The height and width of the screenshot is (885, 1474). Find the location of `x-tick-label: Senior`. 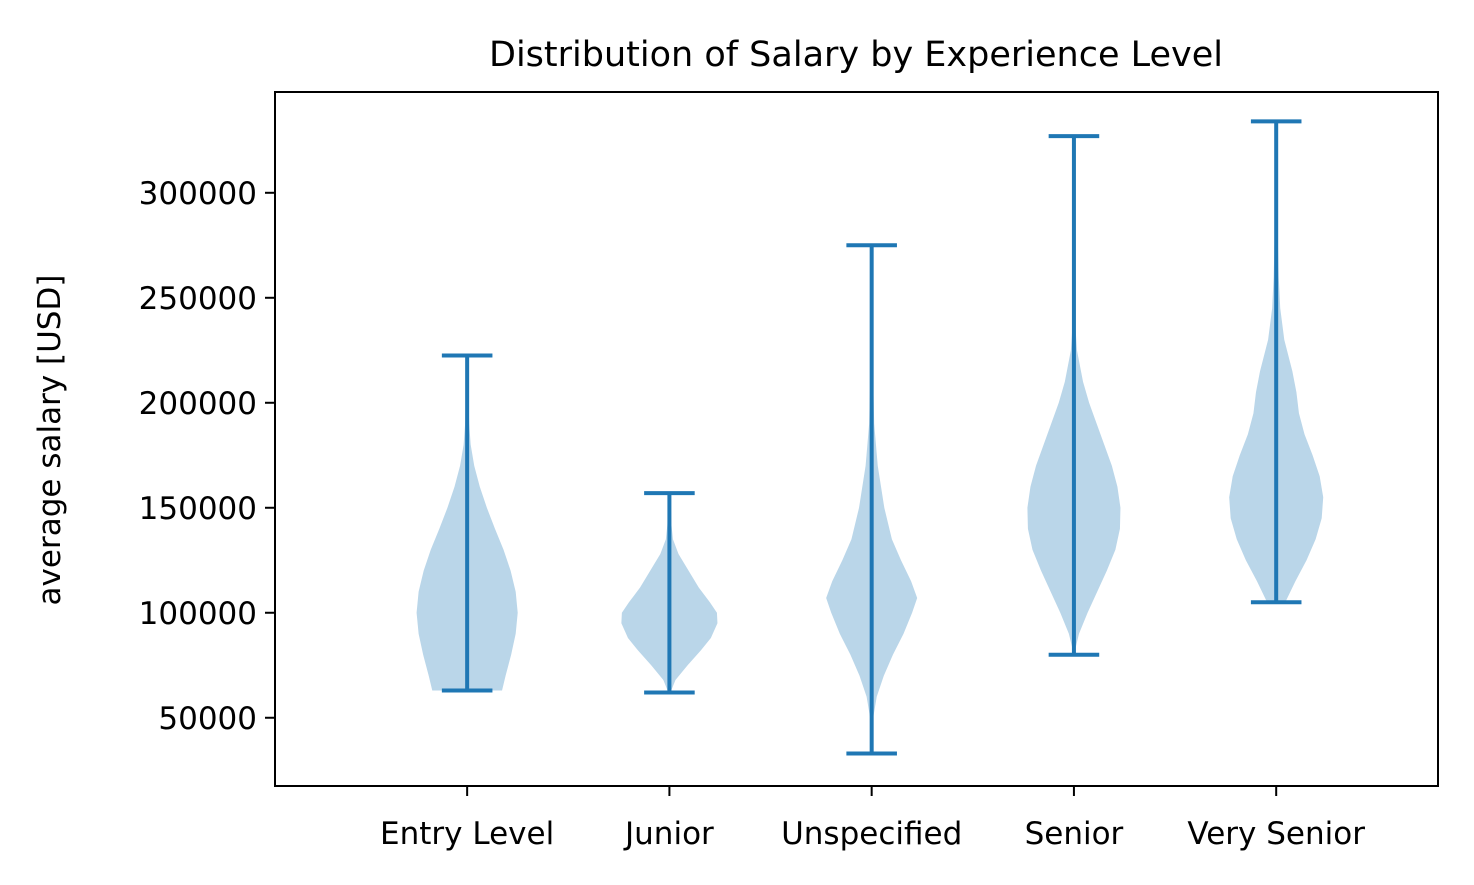

x-tick-label: Senior is located at coordinates (1074, 834).